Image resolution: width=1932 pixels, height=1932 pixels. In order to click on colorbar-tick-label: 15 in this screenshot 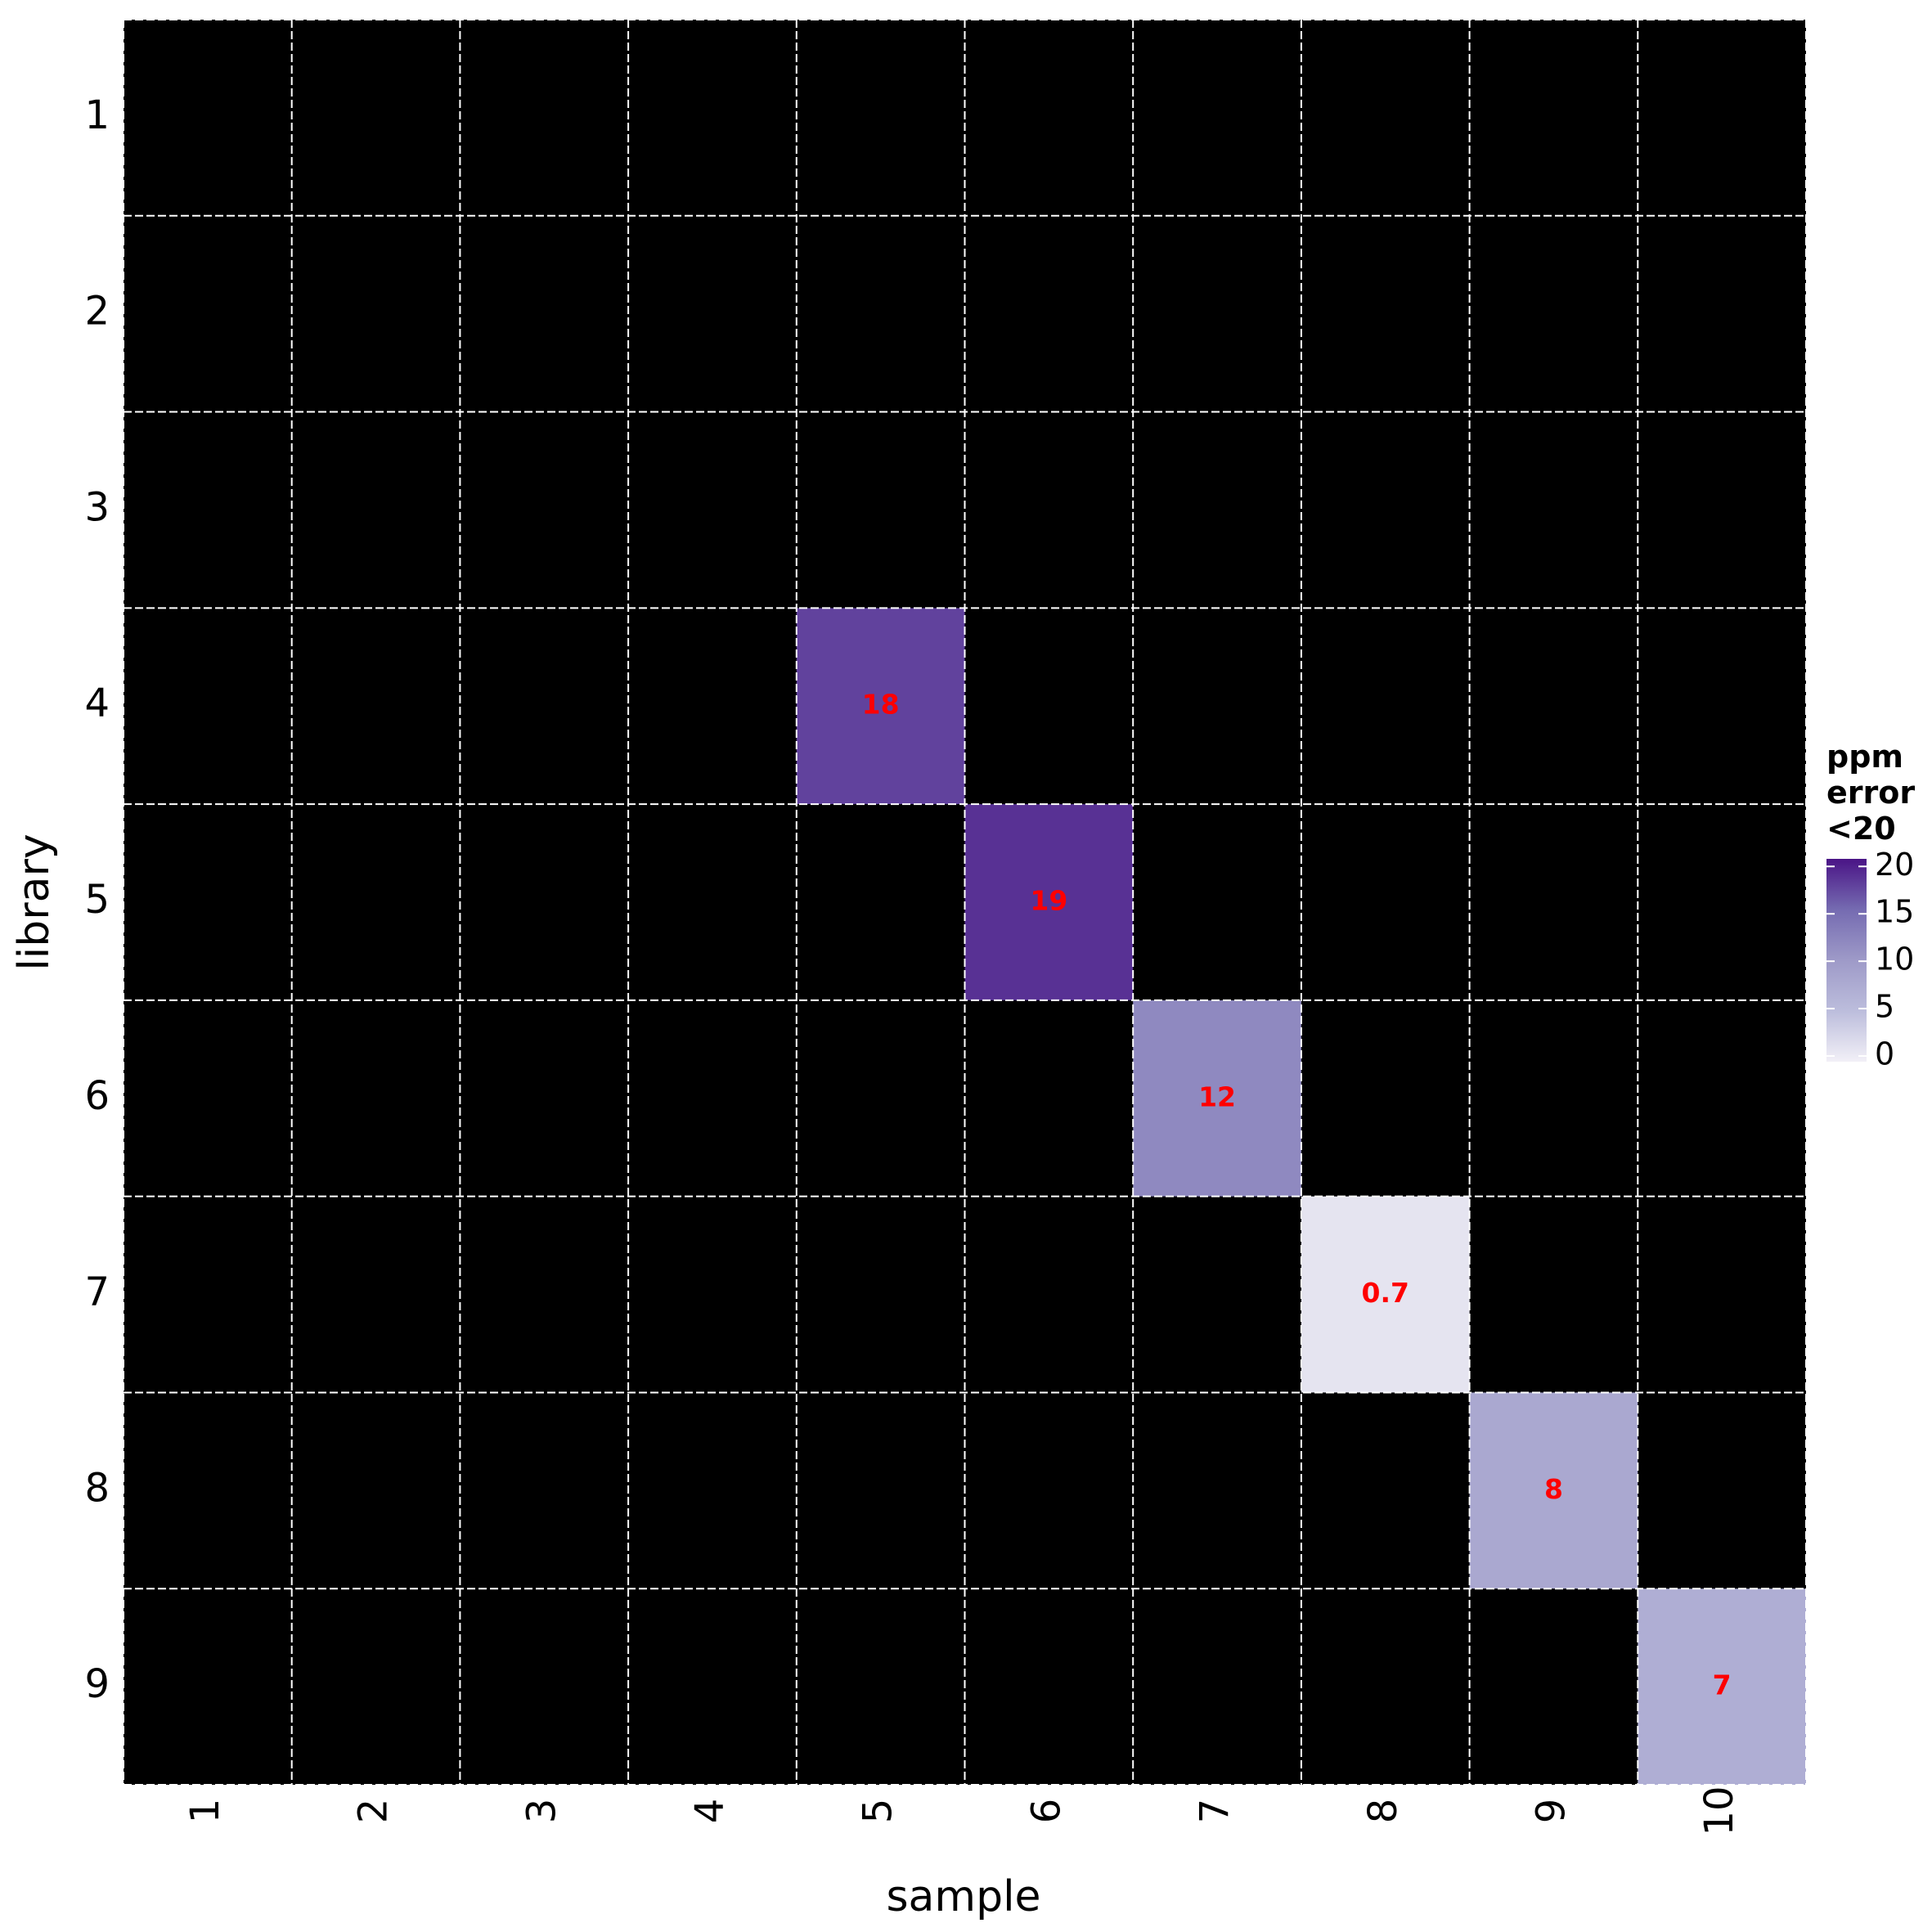, I will do `click(1895, 912)`.